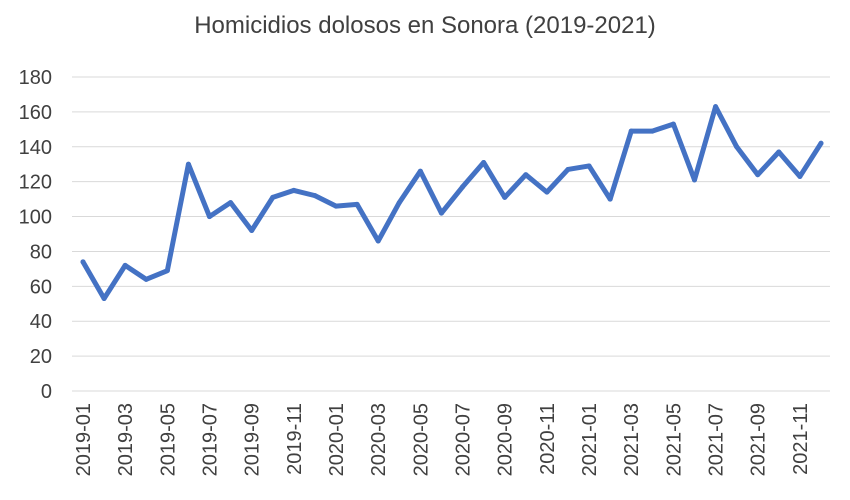  What do you see at coordinates (168, 439) in the screenshot?
I see `x-tick-label: 2019-05` at bounding box center [168, 439].